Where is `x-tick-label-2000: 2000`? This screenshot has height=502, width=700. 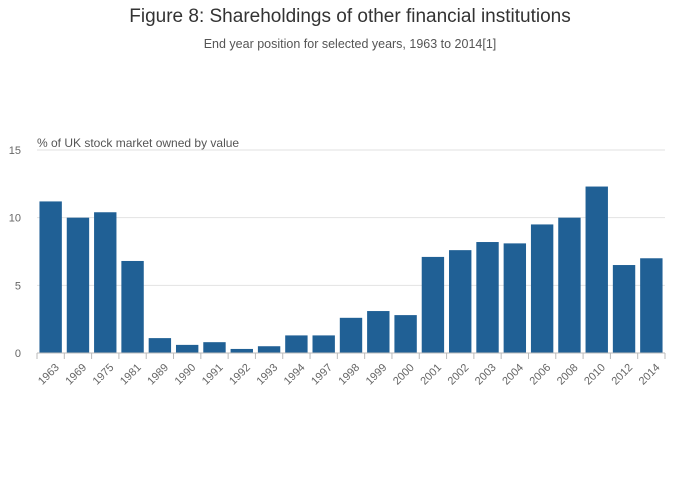 x-tick-label-2000: 2000 is located at coordinates (404, 375).